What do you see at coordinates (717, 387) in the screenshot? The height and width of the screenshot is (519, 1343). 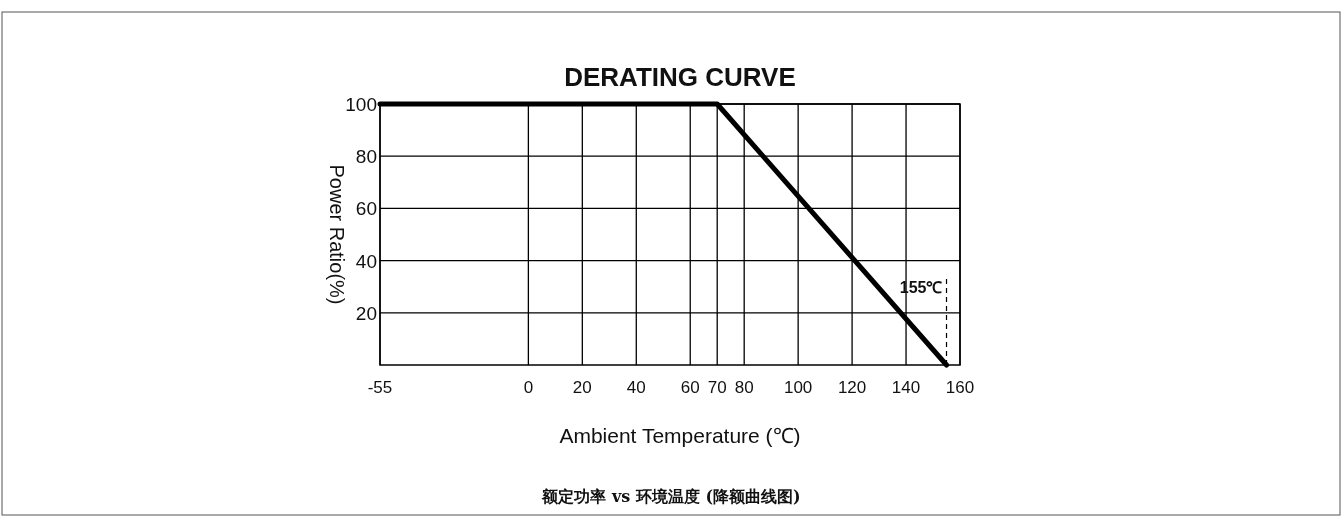 I see `x-tick-label: 70` at bounding box center [717, 387].